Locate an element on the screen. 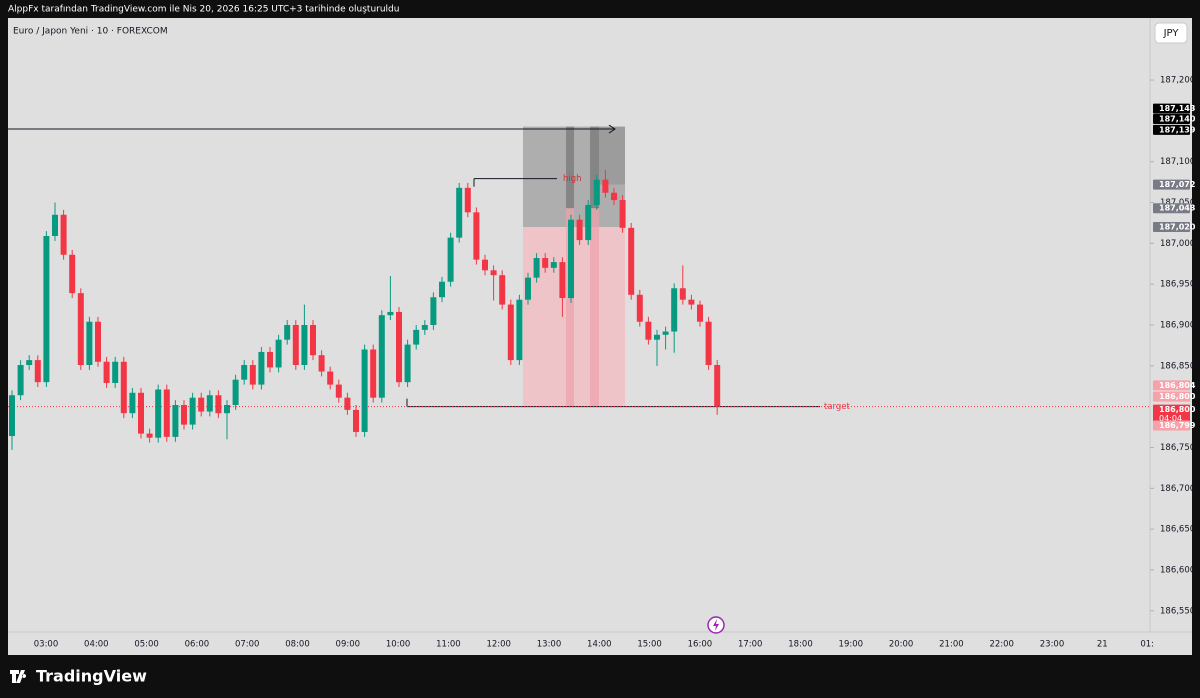 This screenshot has height=698, width=1200. price-label: 186,804 is located at coordinates (1177, 385).